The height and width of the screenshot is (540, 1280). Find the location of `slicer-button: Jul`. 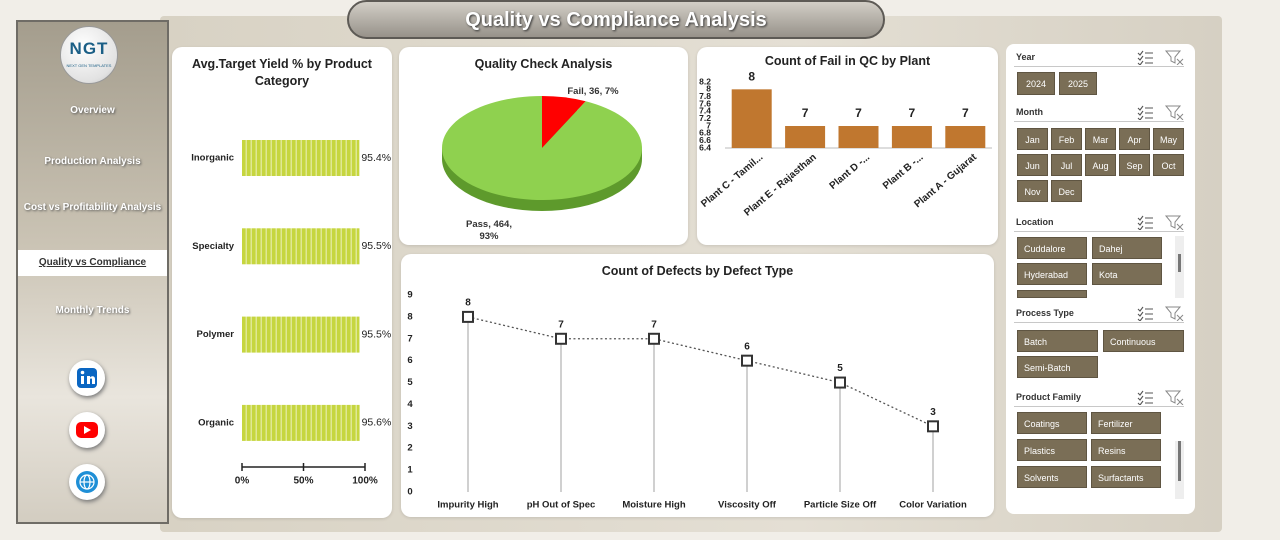

slicer-button: Jul is located at coordinates (1066, 165).